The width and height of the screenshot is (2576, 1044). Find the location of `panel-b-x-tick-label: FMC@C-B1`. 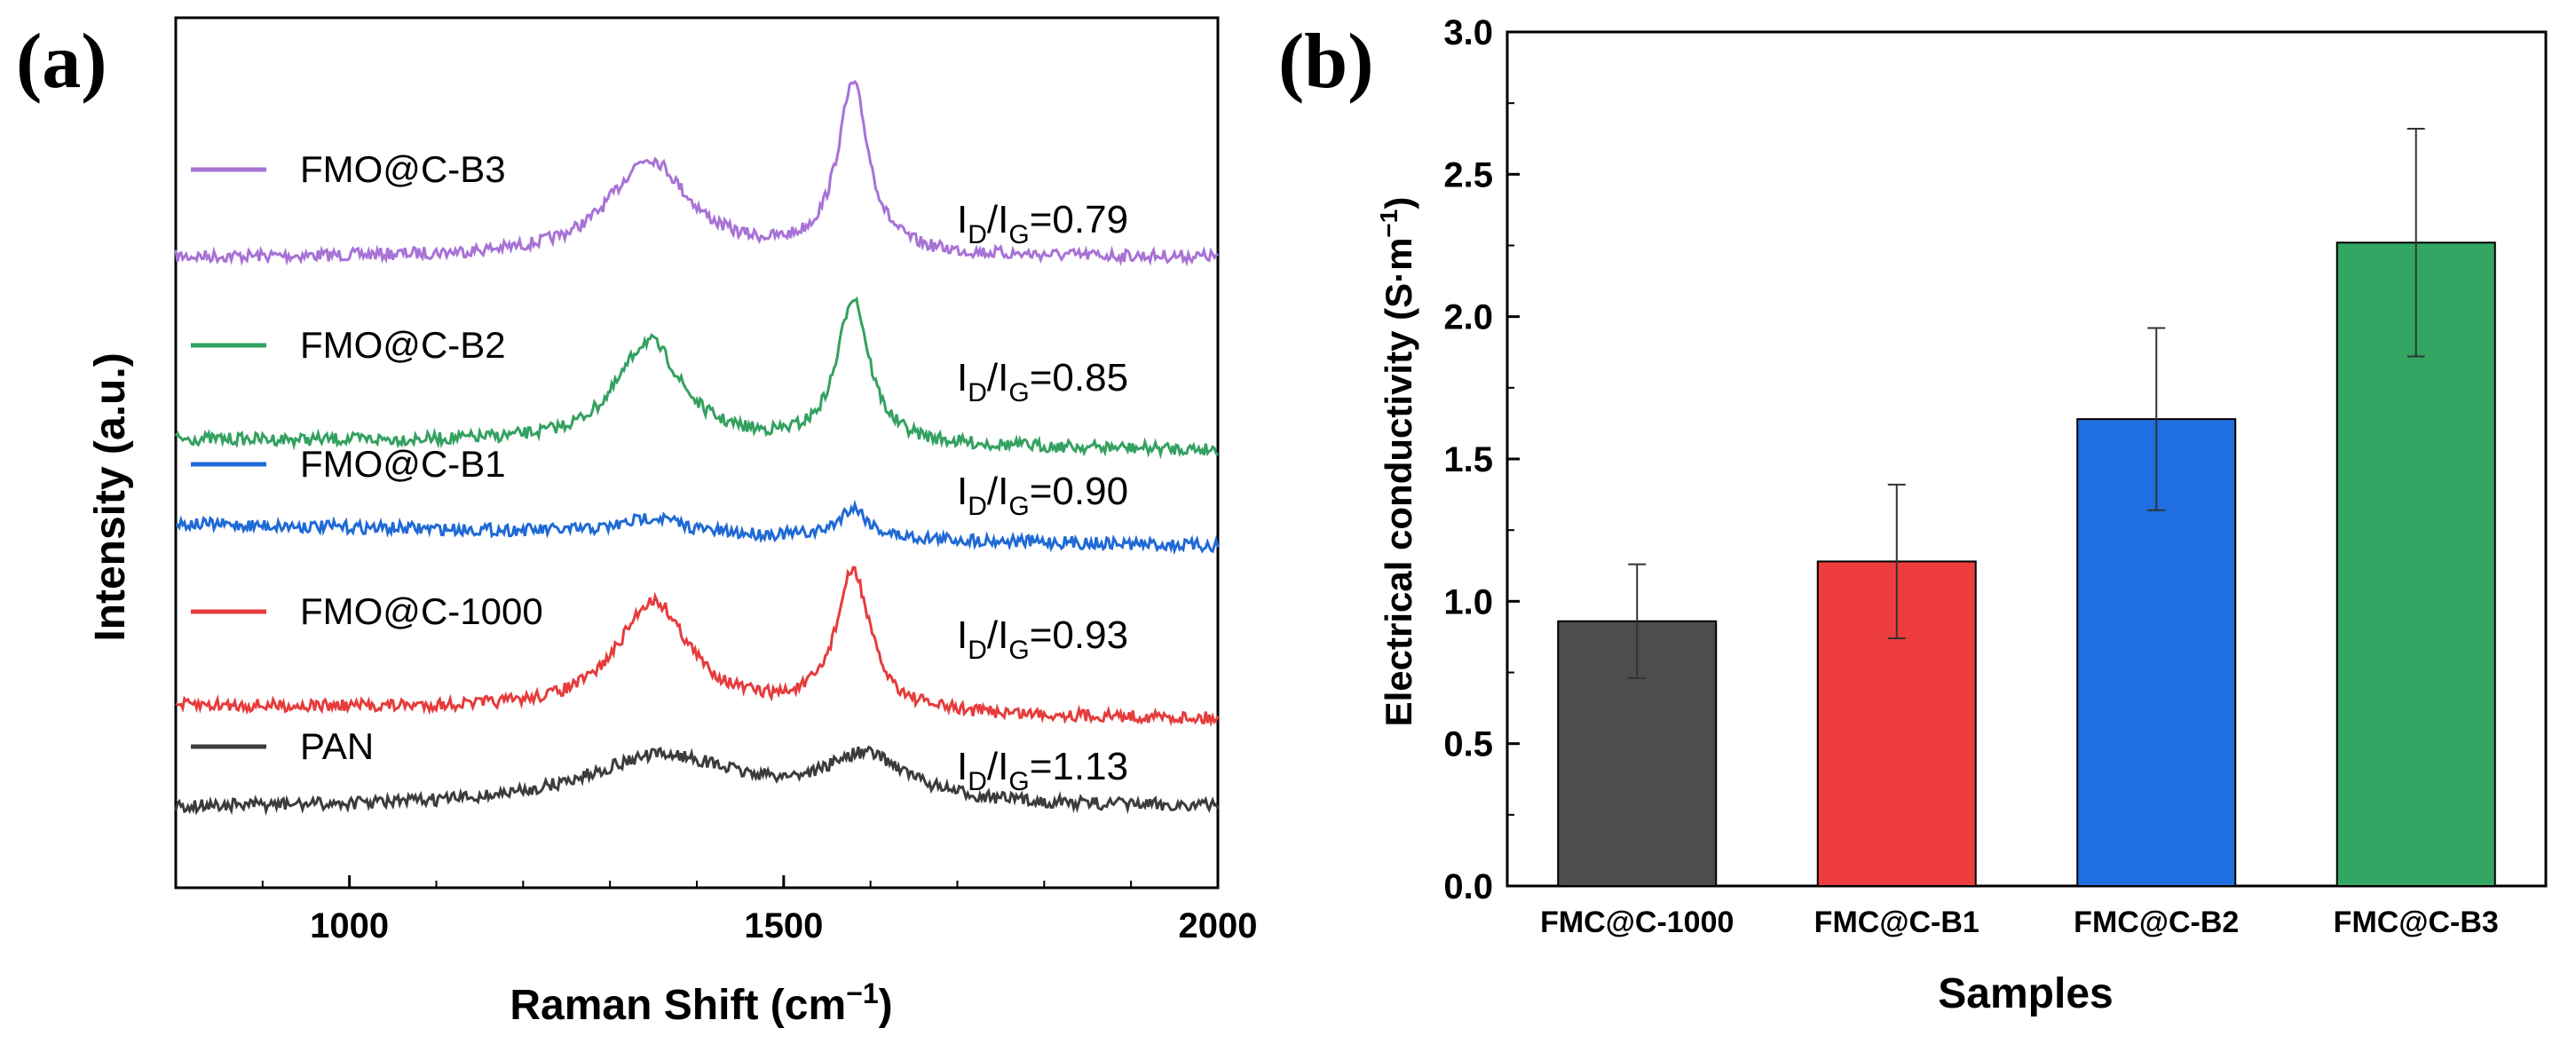

panel-b-x-tick-label: FMC@C-B1 is located at coordinates (1896, 922).